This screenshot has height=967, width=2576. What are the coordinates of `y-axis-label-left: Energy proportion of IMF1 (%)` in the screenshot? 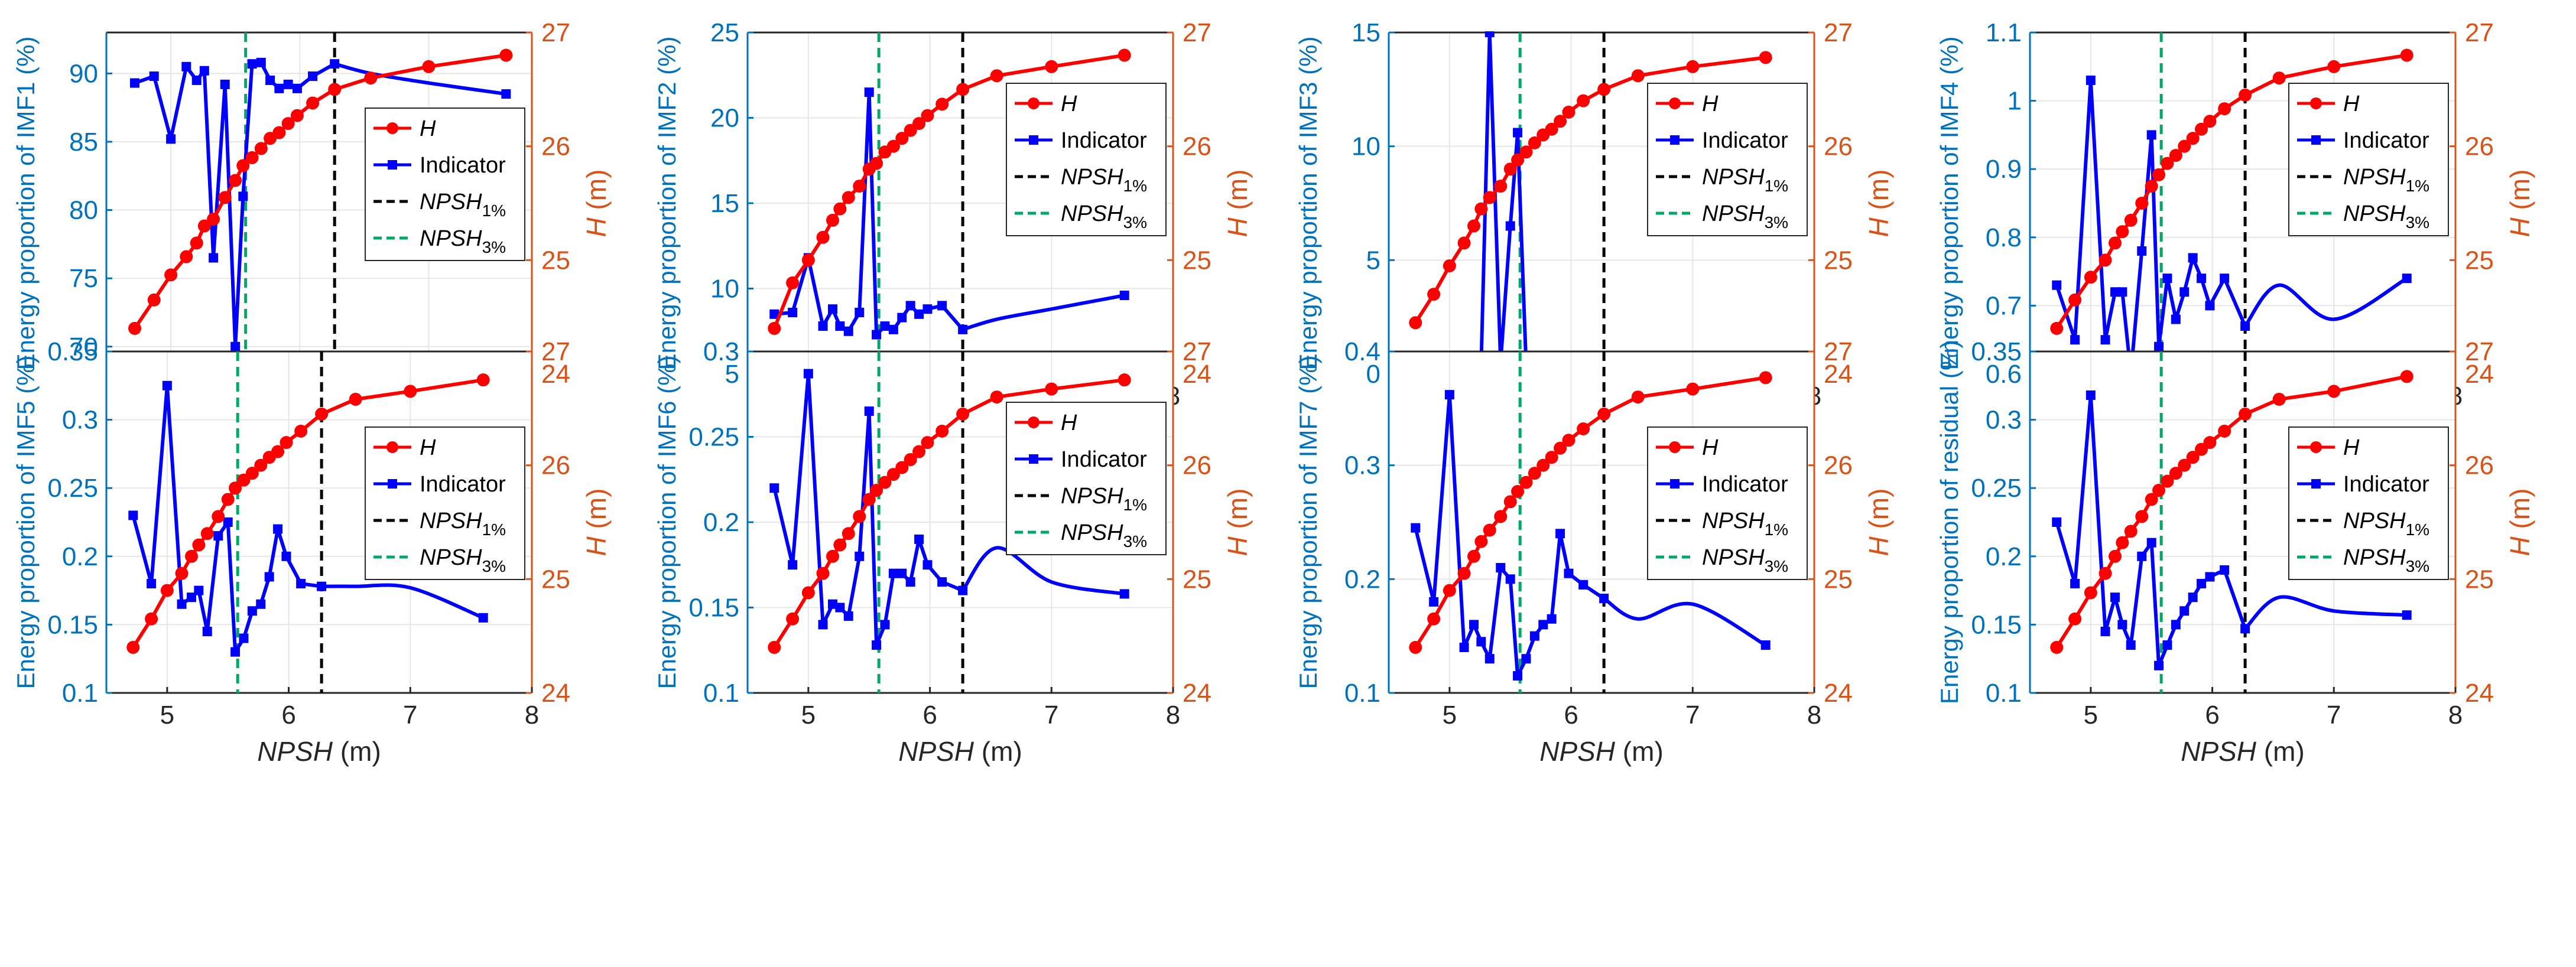 It's located at (26, 204).